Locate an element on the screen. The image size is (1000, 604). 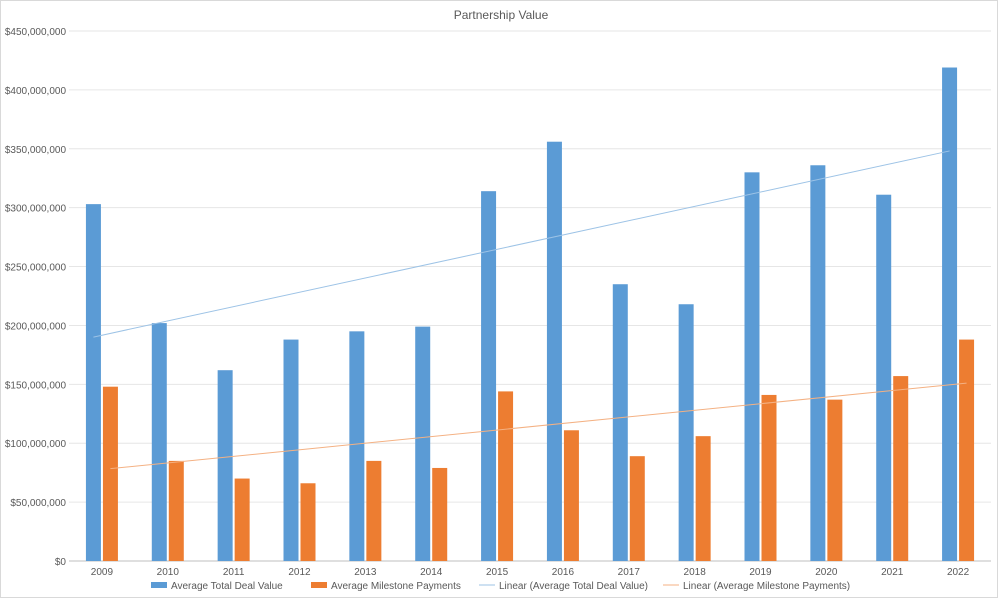
x-tick-label: 2011 is located at coordinates (234, 572).